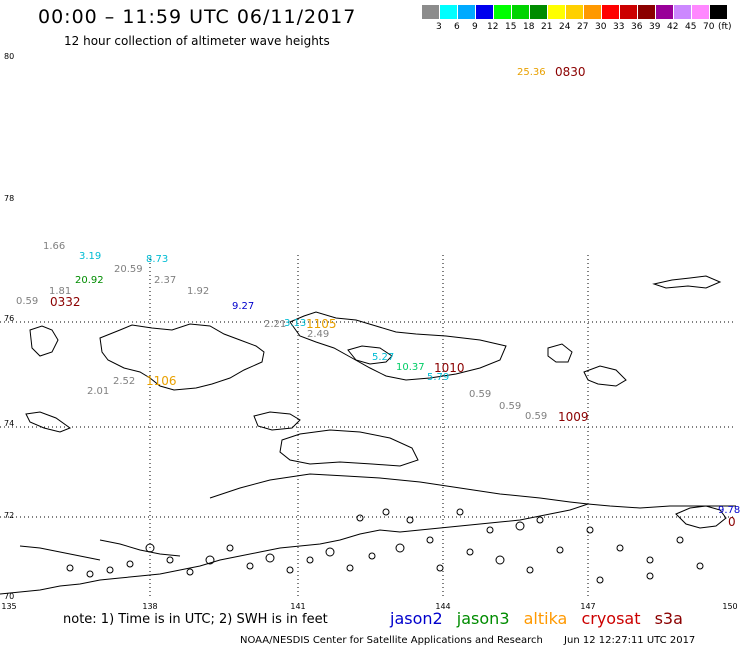  Describe the element at coordinates (511, 27) in the screenshot. I see `legend-tick-label: 15` at that location.